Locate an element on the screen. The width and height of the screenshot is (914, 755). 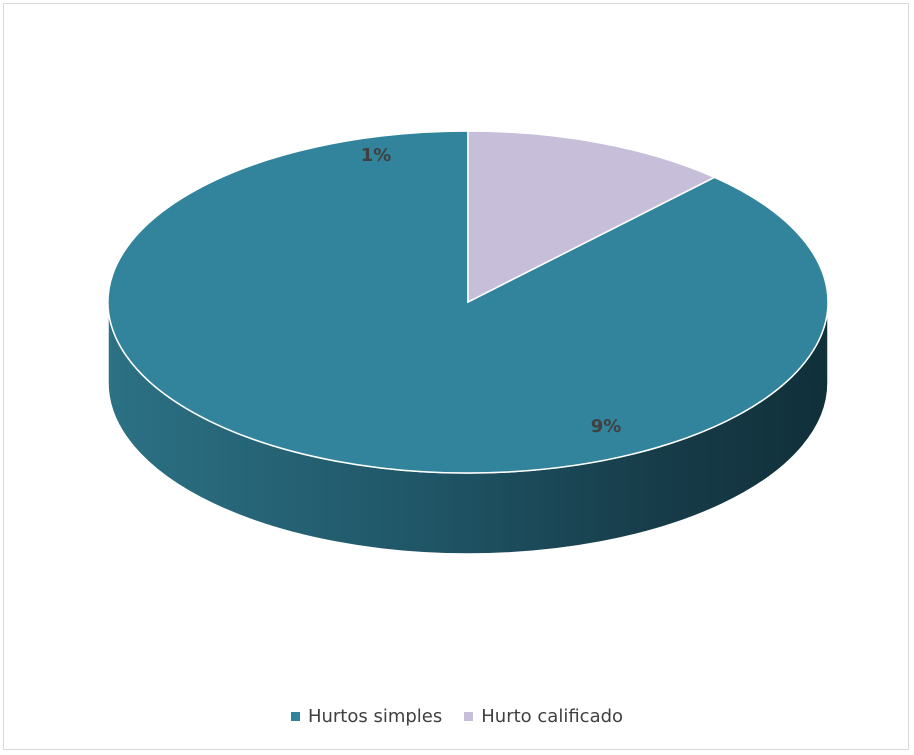
legend-swatch-hurtos-simples is located at coordinates (295, 716).